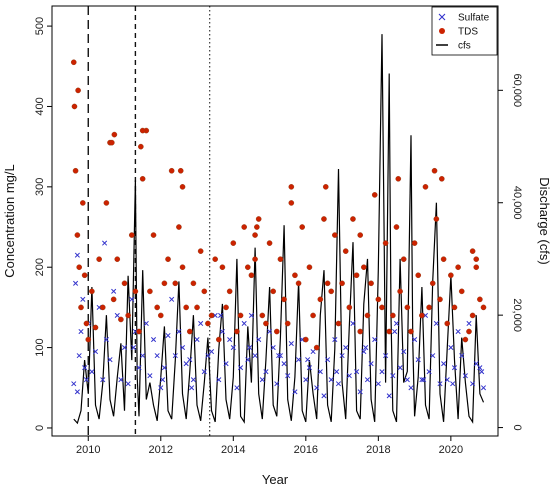  Describe the element at coordinates (306, 450) in the screenshot. I see `x-tick-label: 2016` at that location.